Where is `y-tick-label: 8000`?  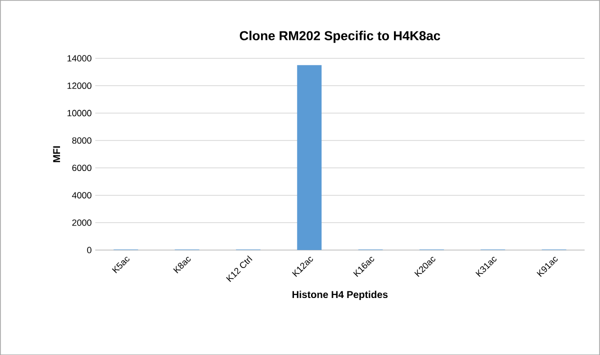
y-tick-label: 8000 is located at coordinates (82, 140).